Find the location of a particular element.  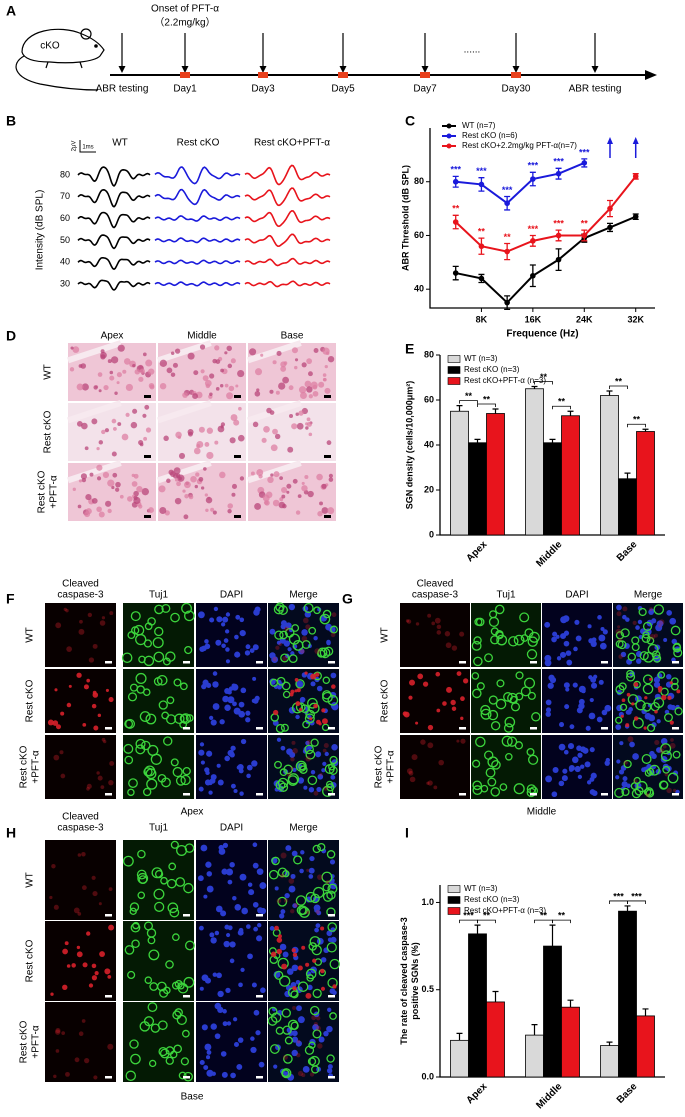

legend-label: Rest cKO+PFT-α (n=3) is located at coordinates (505, 910).